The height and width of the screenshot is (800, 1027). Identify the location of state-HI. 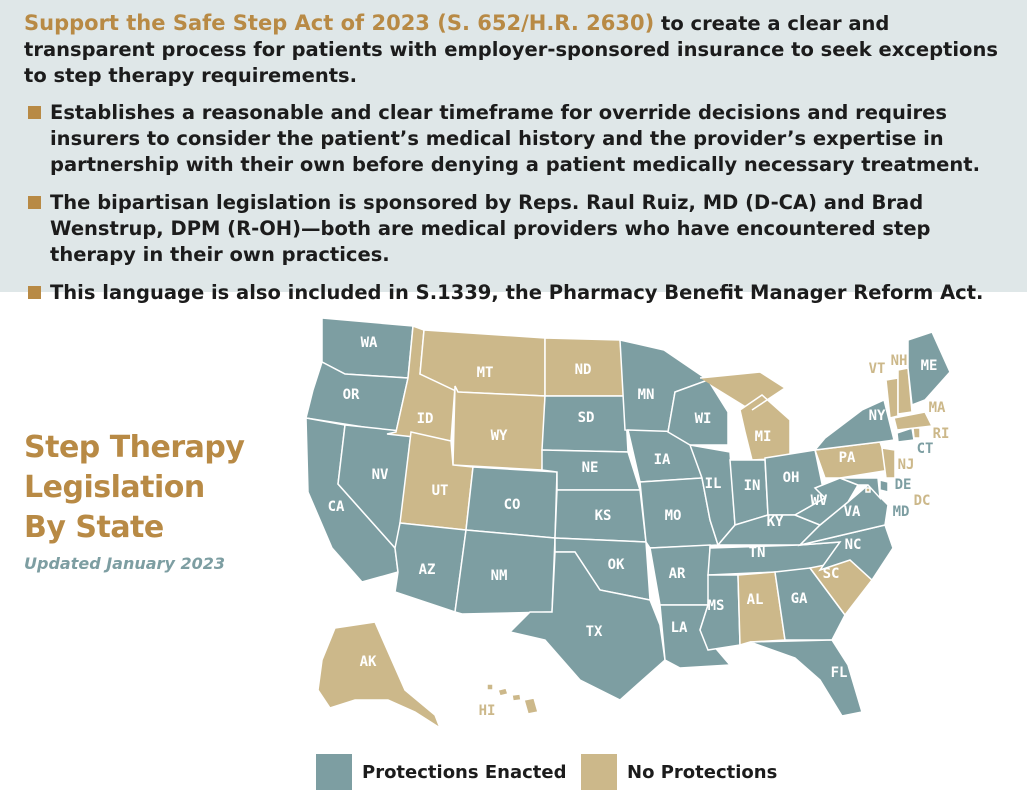
(512, 699).